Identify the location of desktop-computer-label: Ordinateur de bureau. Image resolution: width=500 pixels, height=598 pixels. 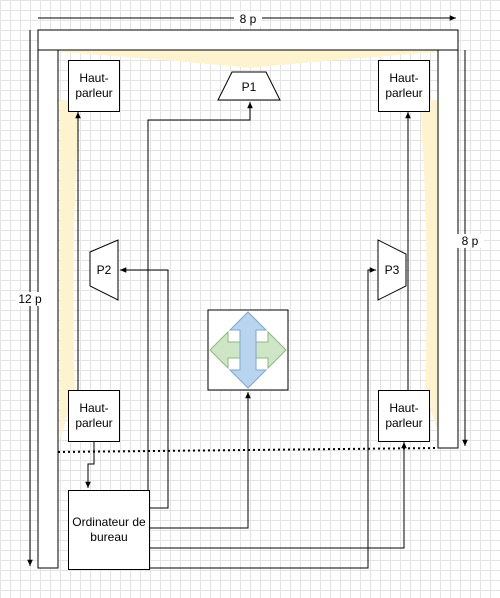
(109, 529).